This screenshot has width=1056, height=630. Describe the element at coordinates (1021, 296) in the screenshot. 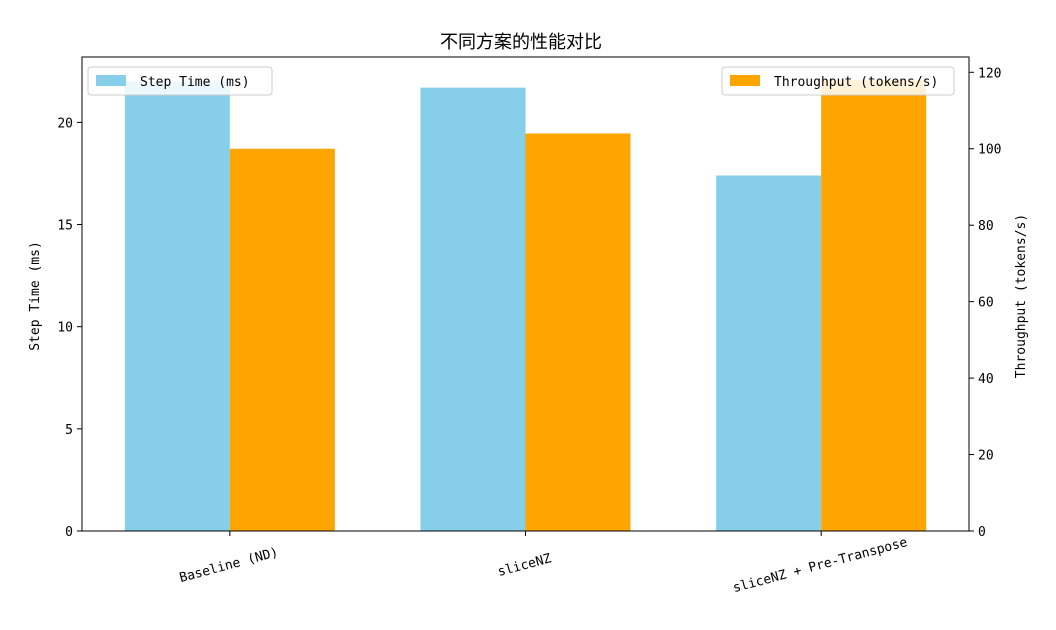

I see `y-axis-label-right: Throughput (tokens/s)` at that location.